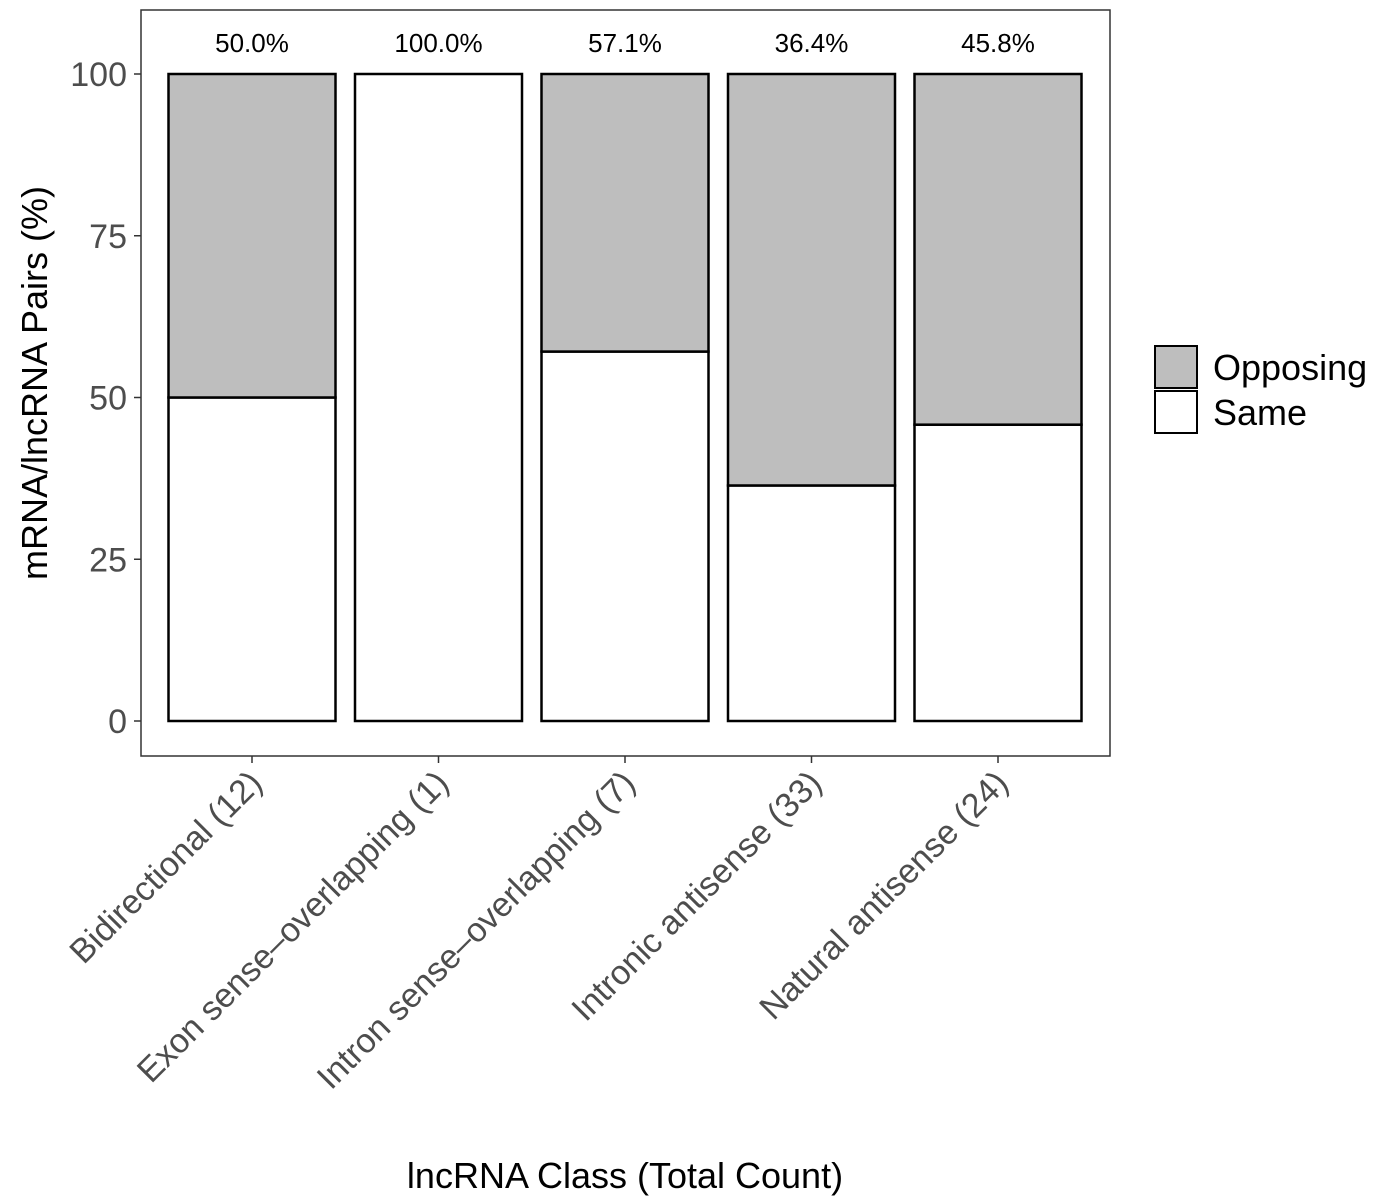  Describe the element at coordinates (165, 867) in the screenshot. I see `x-tick-label-1: Bidirectional (12)` at that location.